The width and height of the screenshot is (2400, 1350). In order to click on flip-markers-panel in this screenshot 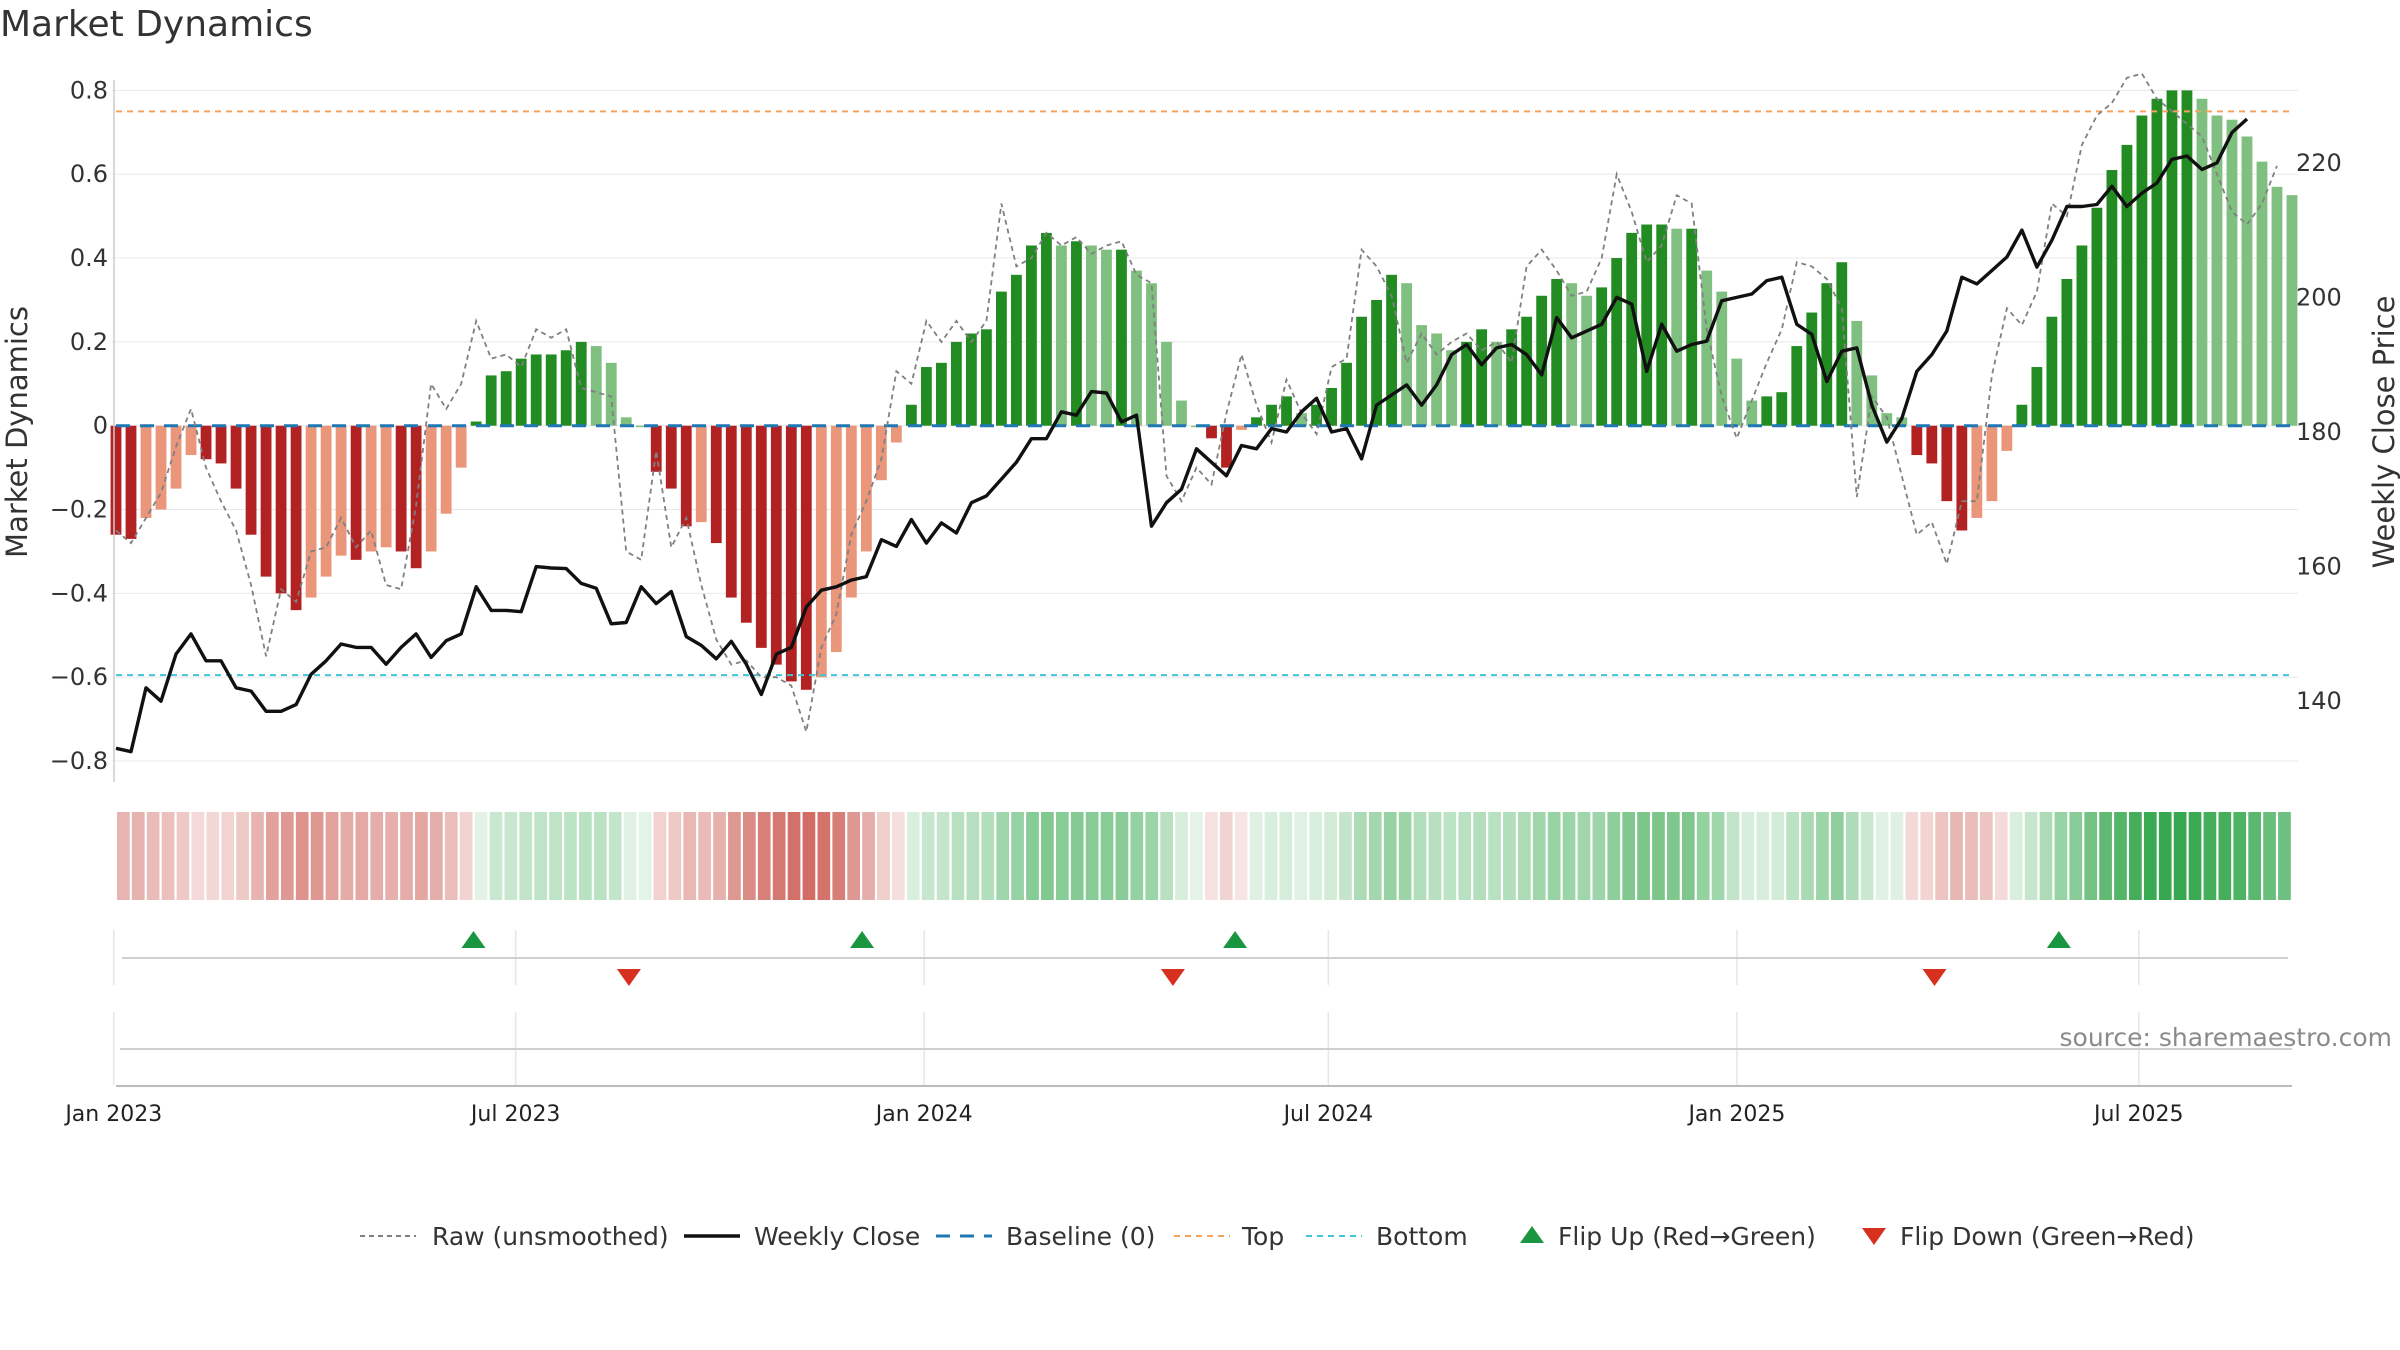, I will do `click(1202, 1008)`.